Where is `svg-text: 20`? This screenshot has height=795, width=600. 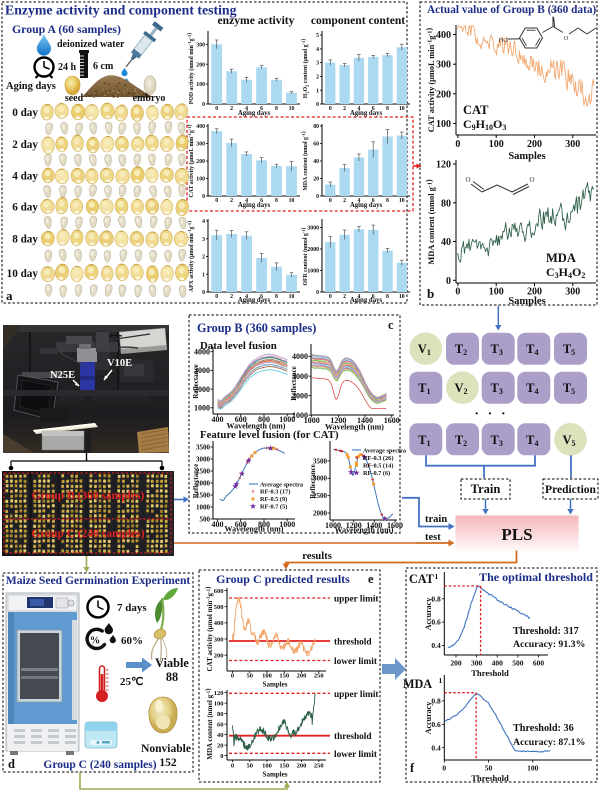
svg-text: 20 is located at coordinates (220, 745).